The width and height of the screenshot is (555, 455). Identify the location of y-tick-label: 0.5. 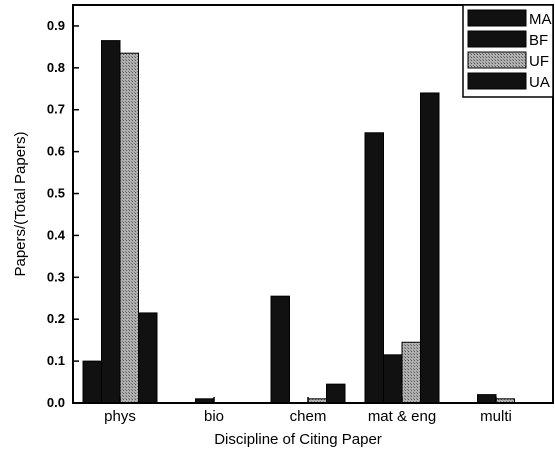
(56, 193).